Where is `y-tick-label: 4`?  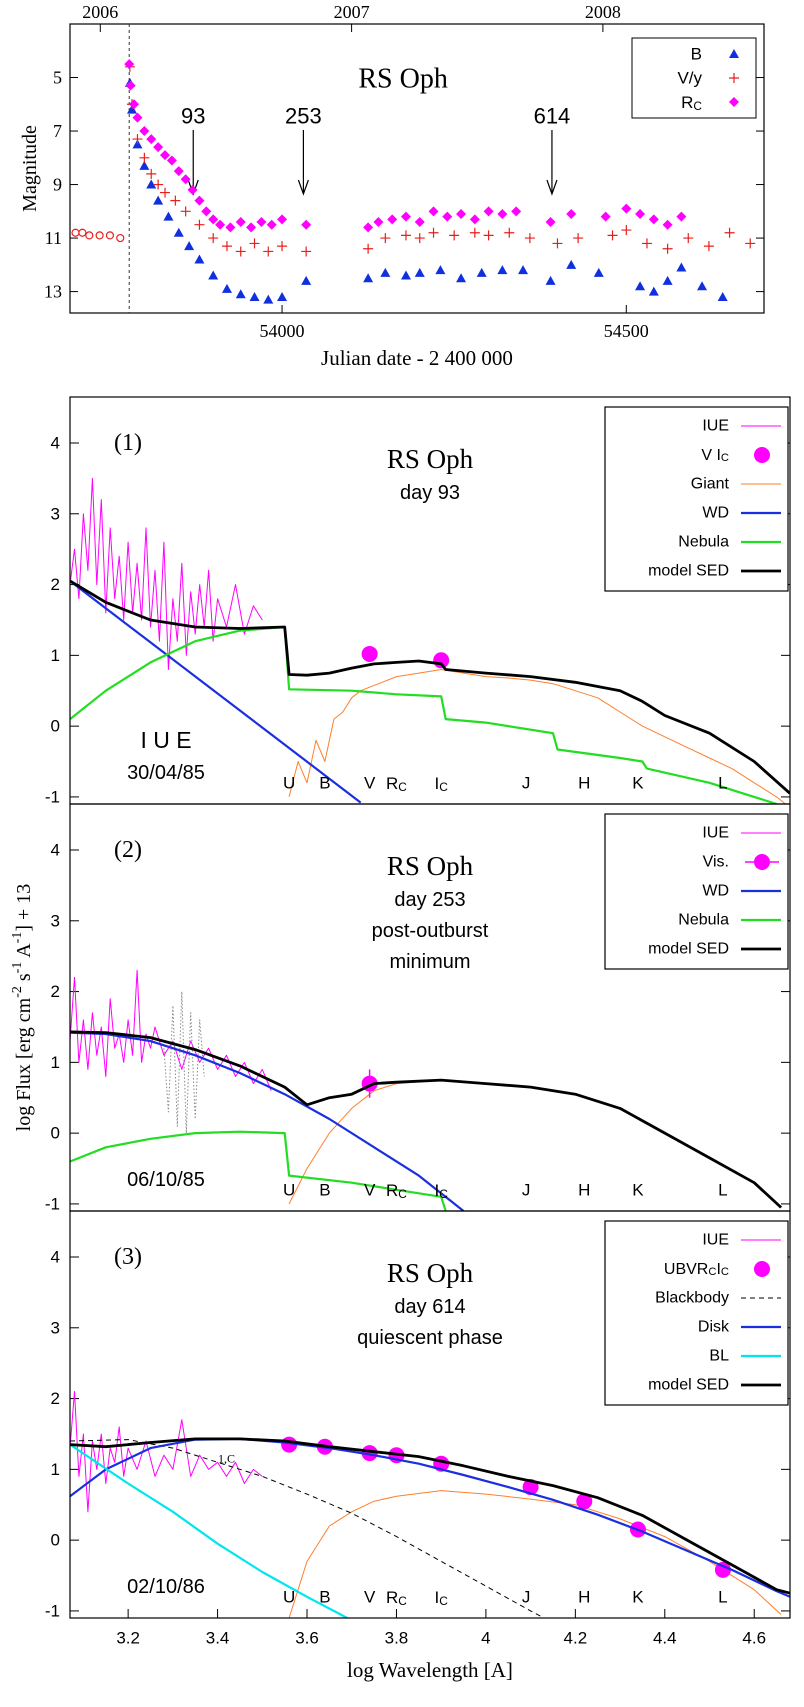
y-tick-label: 4 is located at coordinates (55, 1257).